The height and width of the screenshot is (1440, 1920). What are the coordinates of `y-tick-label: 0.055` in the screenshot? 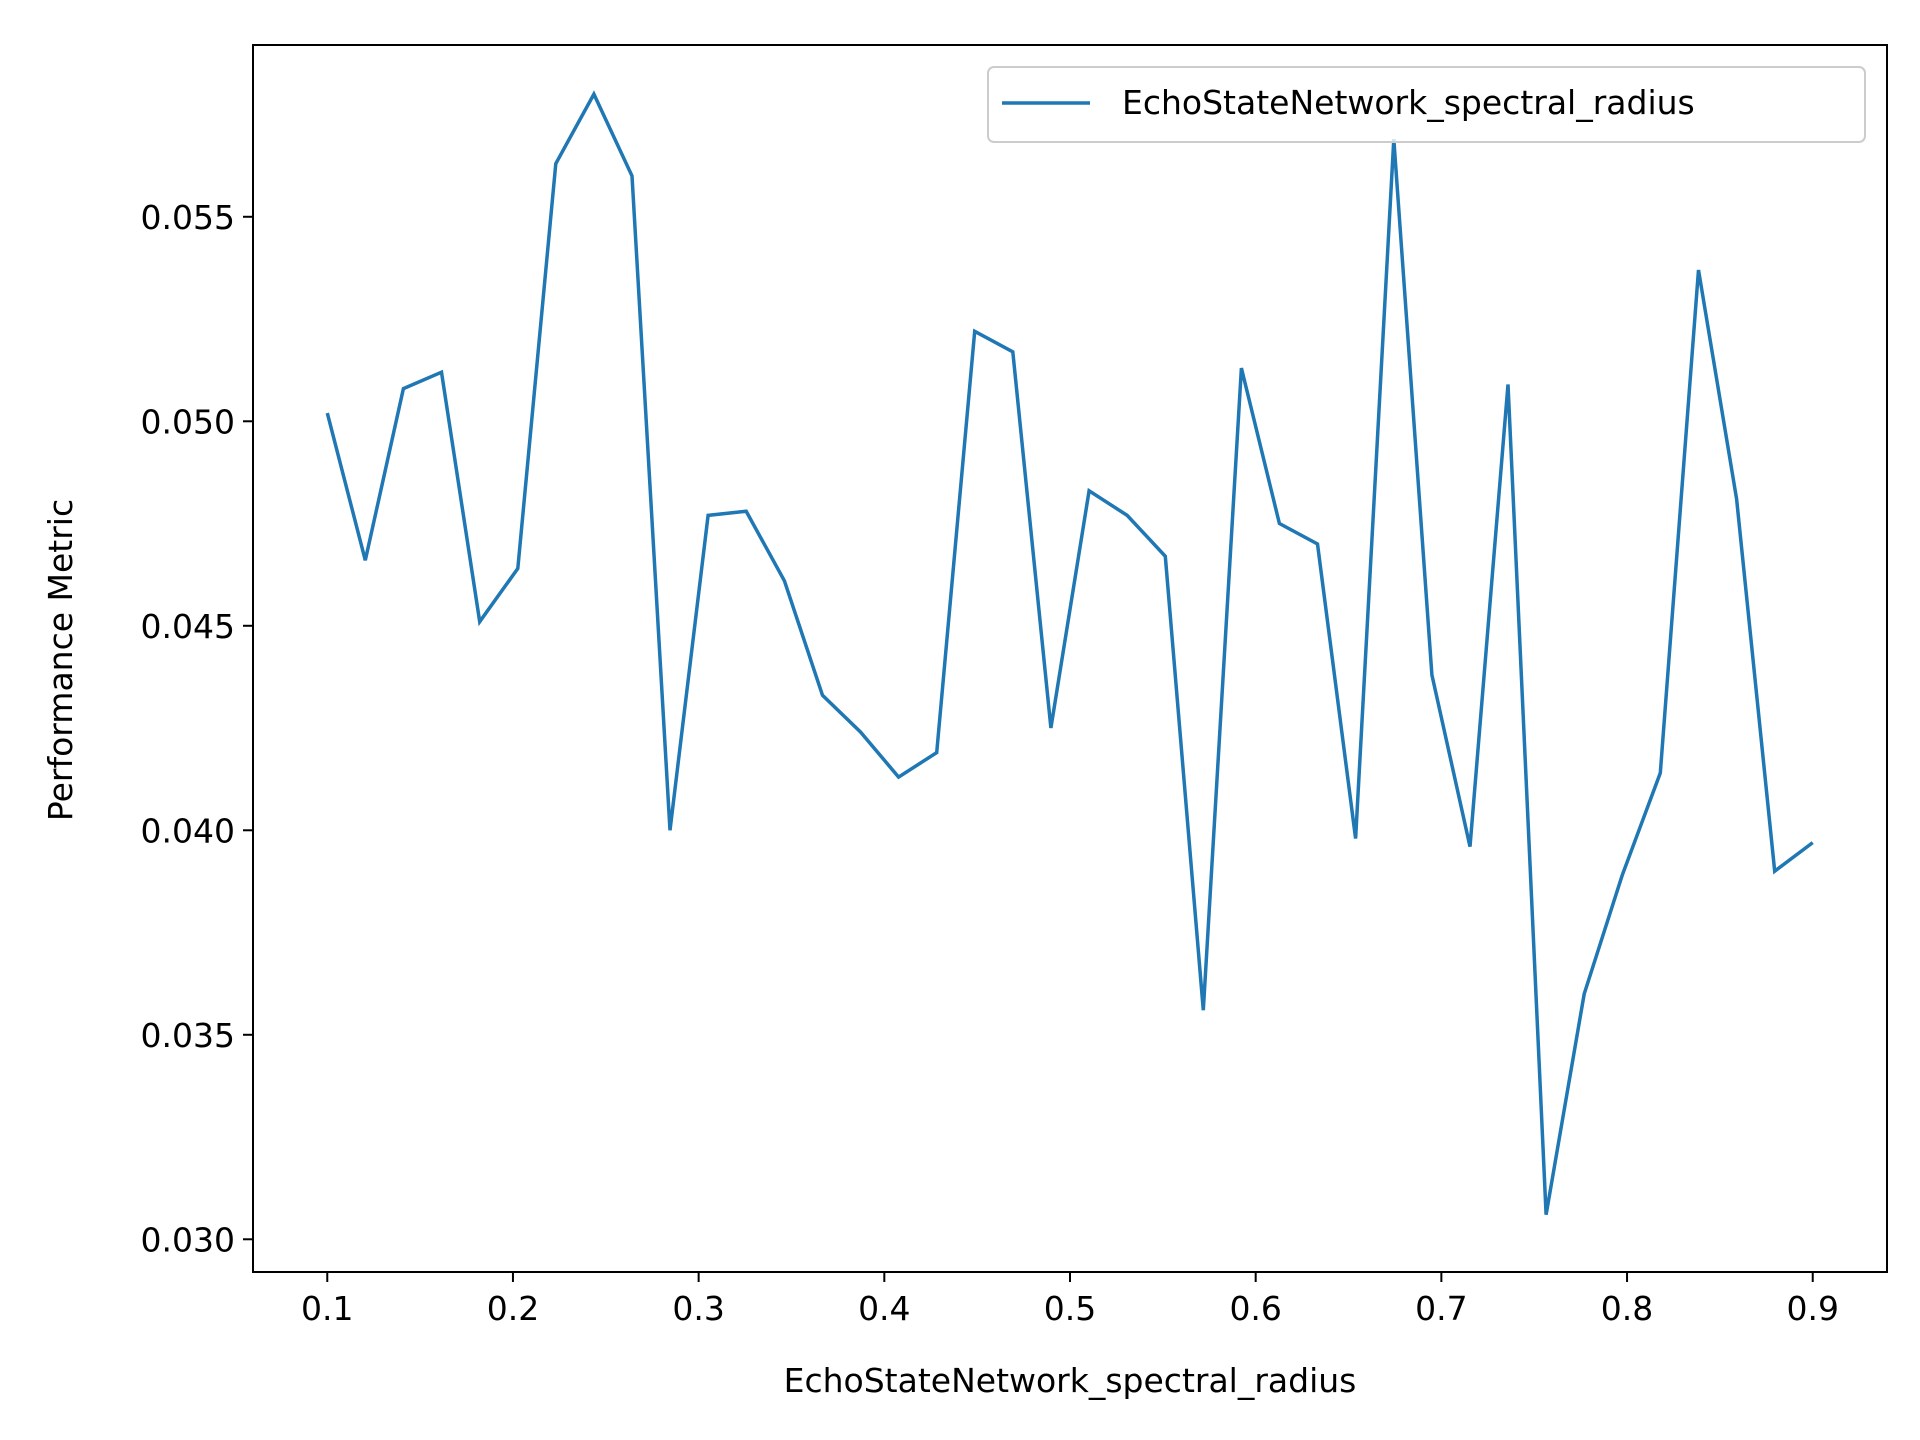 It's located at (188, 217).